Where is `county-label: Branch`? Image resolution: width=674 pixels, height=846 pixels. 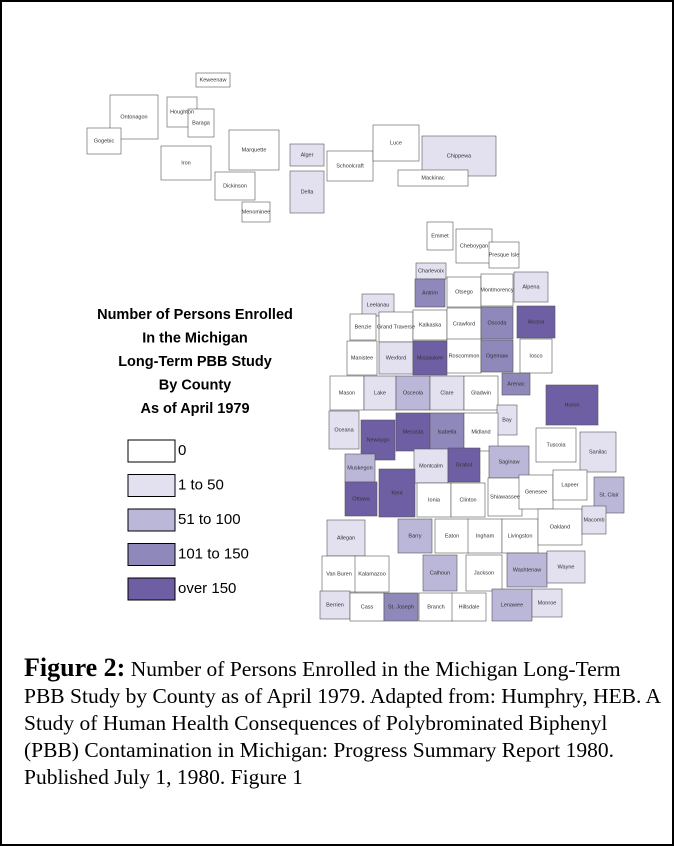
county-label: Branch is located at coordinates (435, 607).